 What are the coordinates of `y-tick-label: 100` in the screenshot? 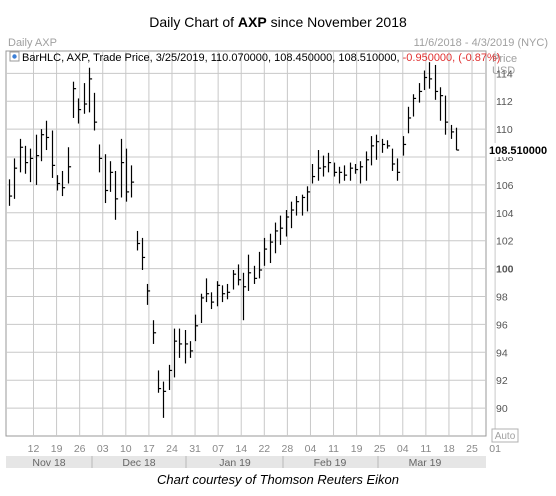 It's located at (505, 270).